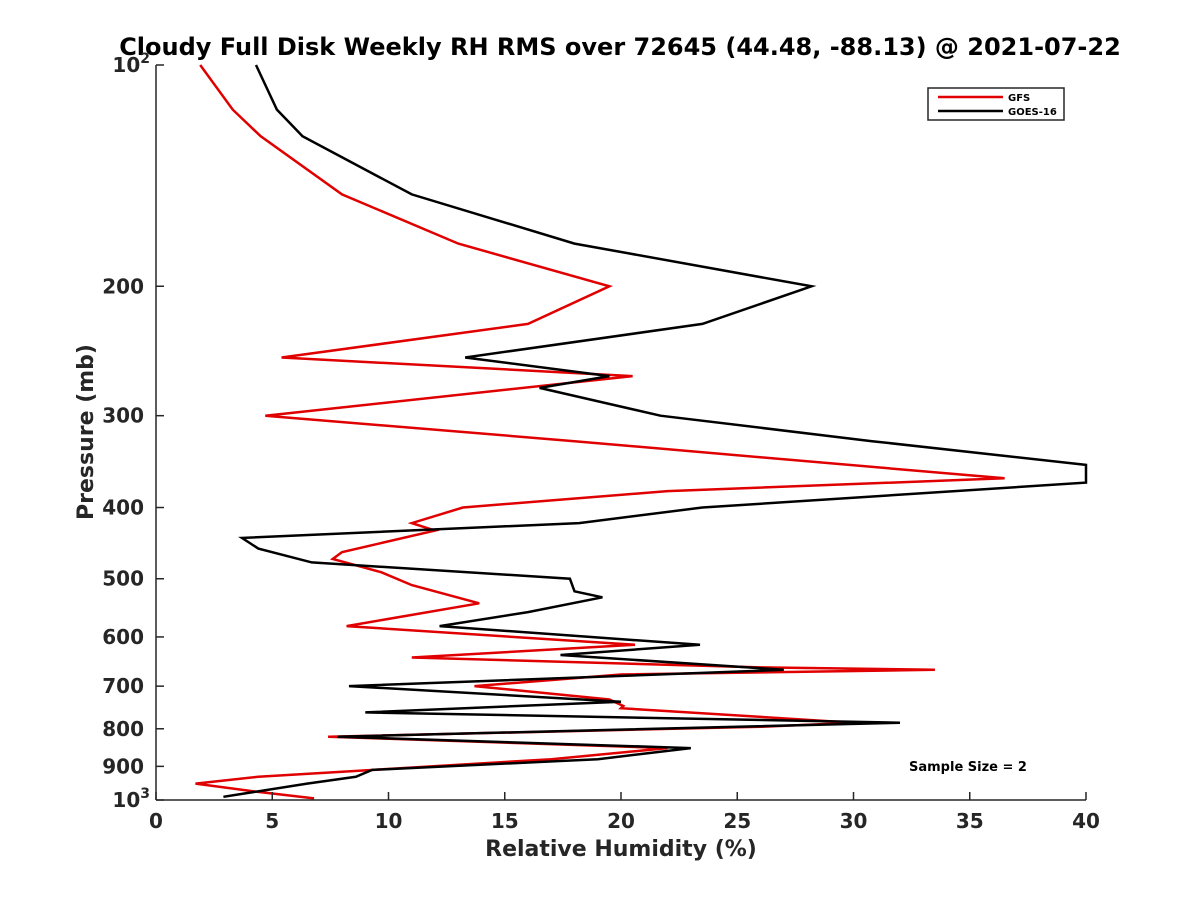 This screenshot has width=1200, height=904. Describe the element at coordinates (123, 686) in the screenshot. I see `y-tick-label: 700` at that location.